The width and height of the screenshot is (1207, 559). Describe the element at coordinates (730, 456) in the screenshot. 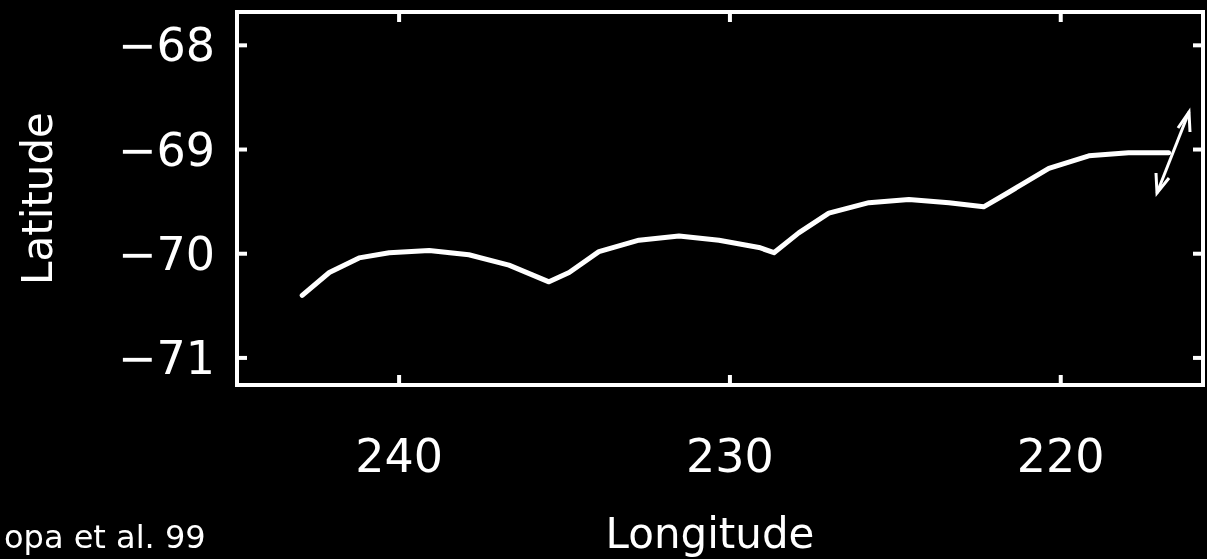

I see `x-tick-label: 230` at that location.